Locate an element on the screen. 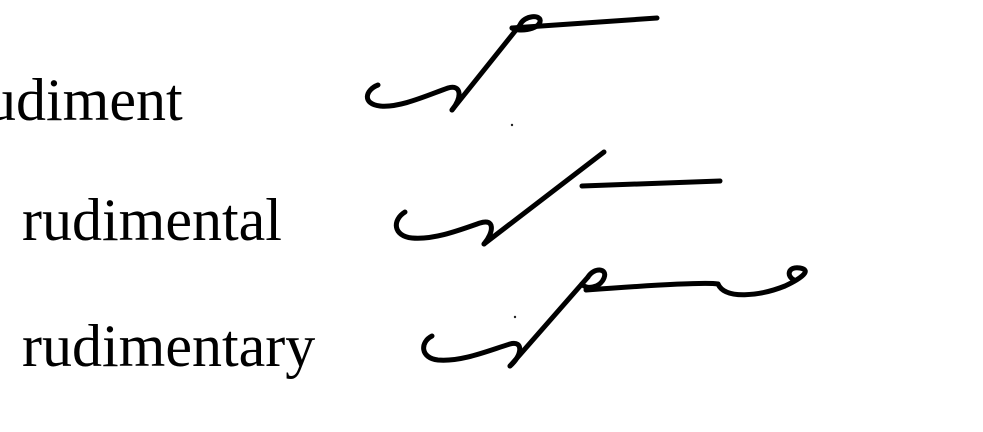  shorthand-outline-rudimentary is located at coordinates (614, 317).